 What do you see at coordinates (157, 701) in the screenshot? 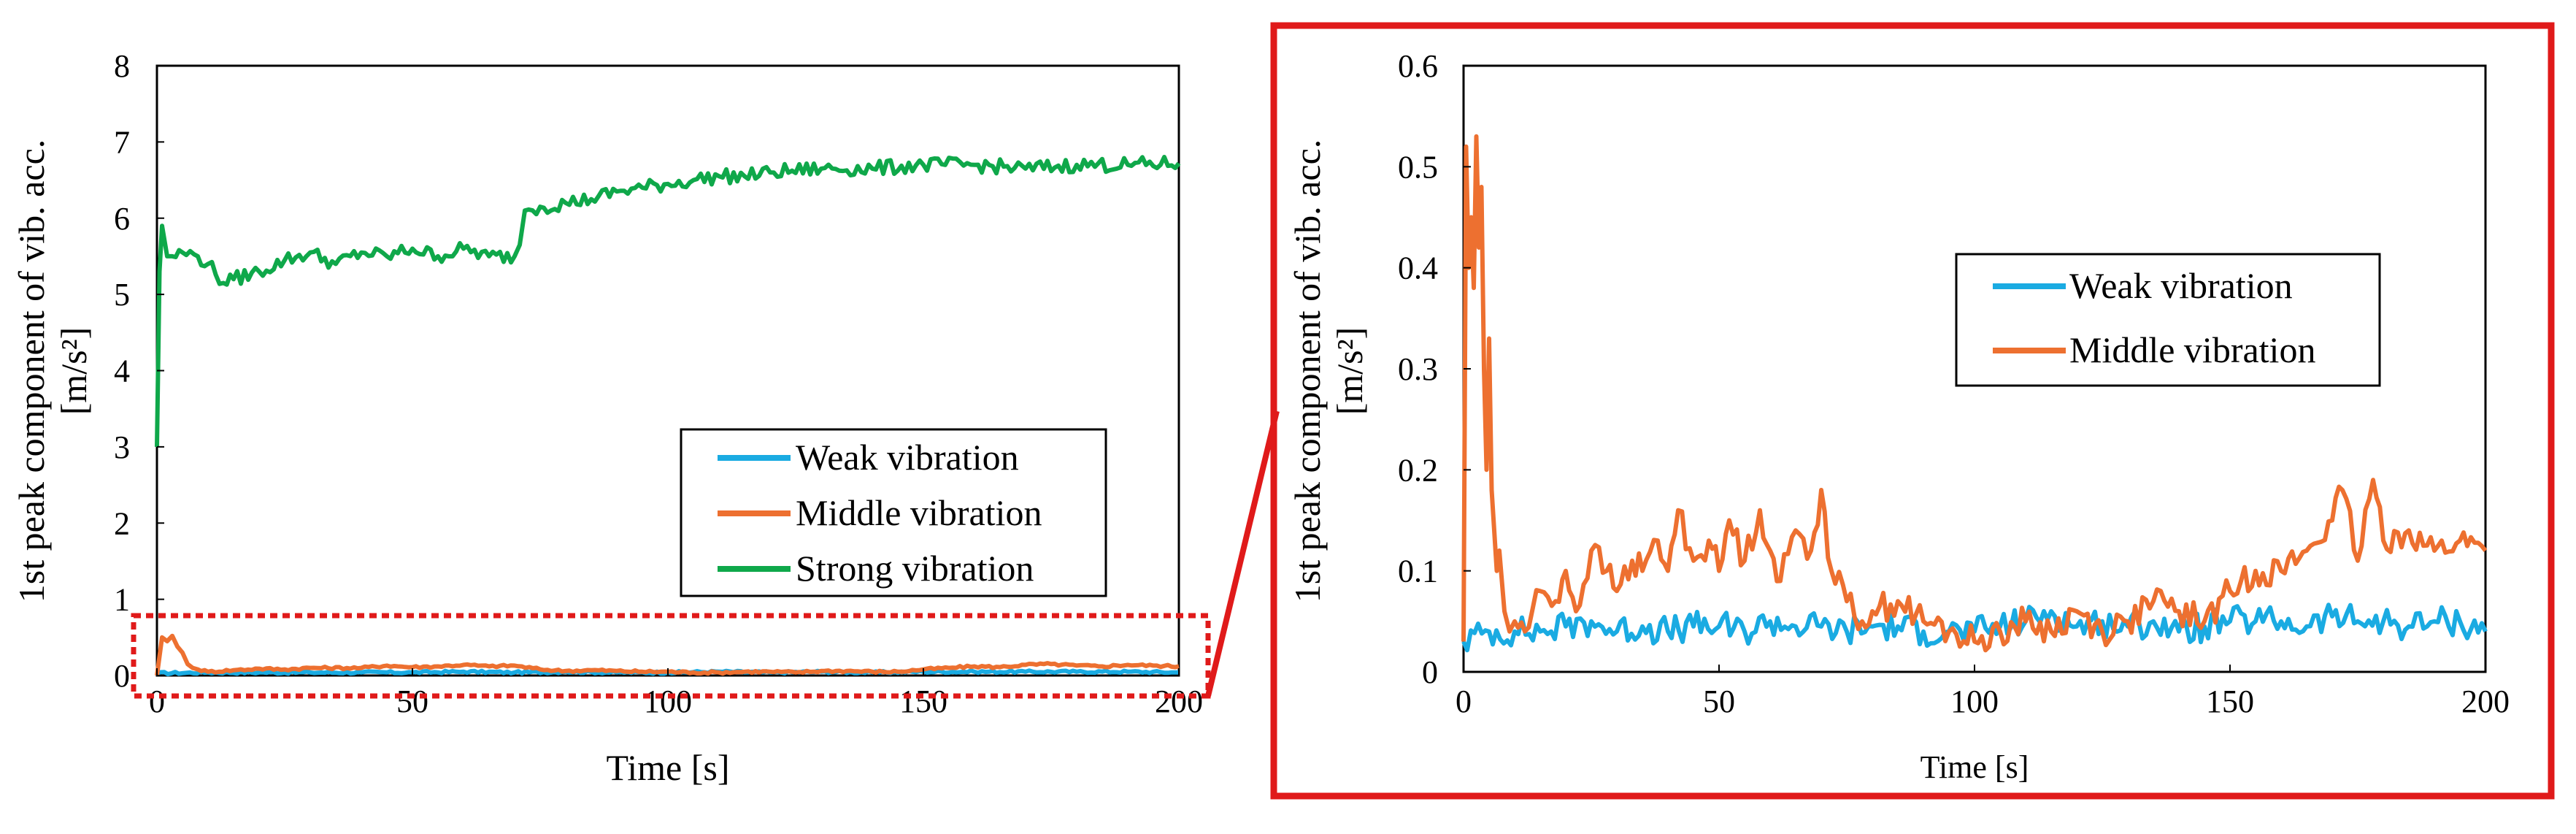
I see `left-x-tick-label: 0` at bounding box center [157, 701].